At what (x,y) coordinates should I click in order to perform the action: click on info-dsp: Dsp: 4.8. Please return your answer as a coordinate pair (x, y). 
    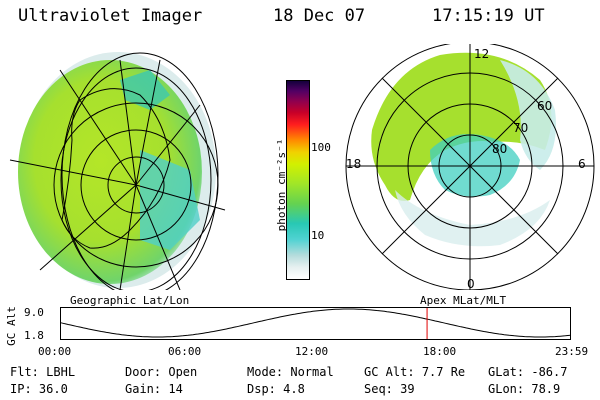
    Looking at the image, I should click on (276, 389).